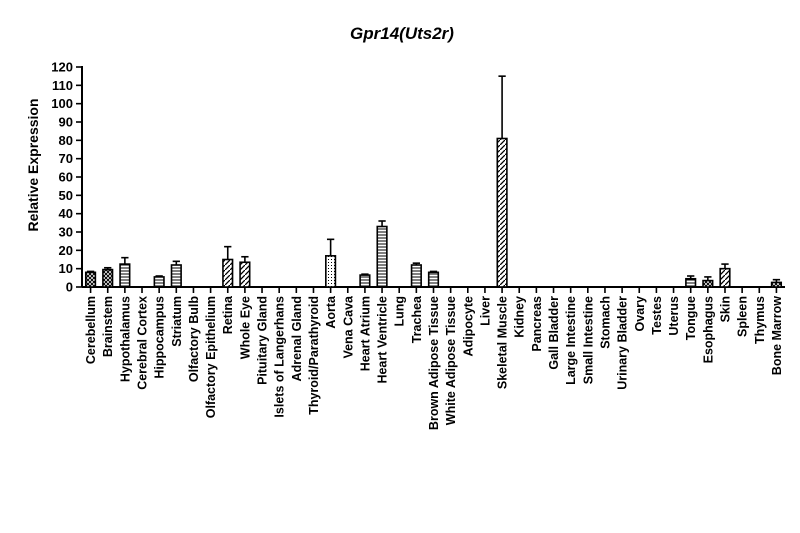 This screenshot has height=533, width=800. I want to click on y-tick-label: 30, so click(66, 232).